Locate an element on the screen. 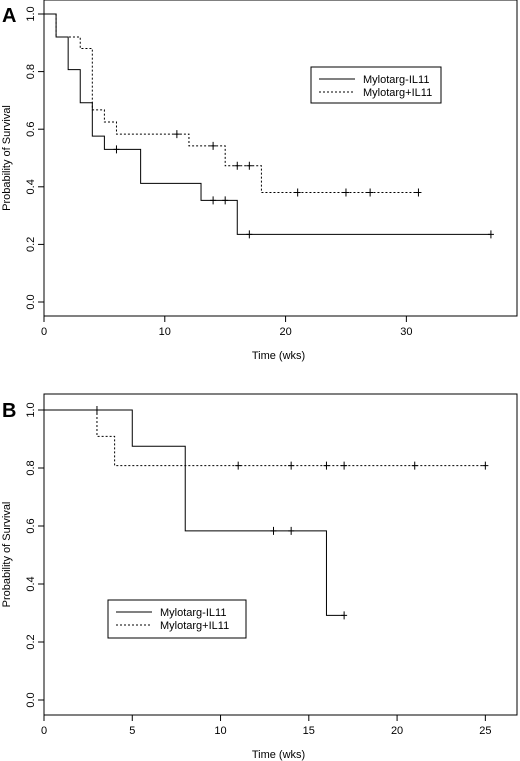 The image size is (520, 761). x-tick-label: 5 is located at coordinates (132, 731).